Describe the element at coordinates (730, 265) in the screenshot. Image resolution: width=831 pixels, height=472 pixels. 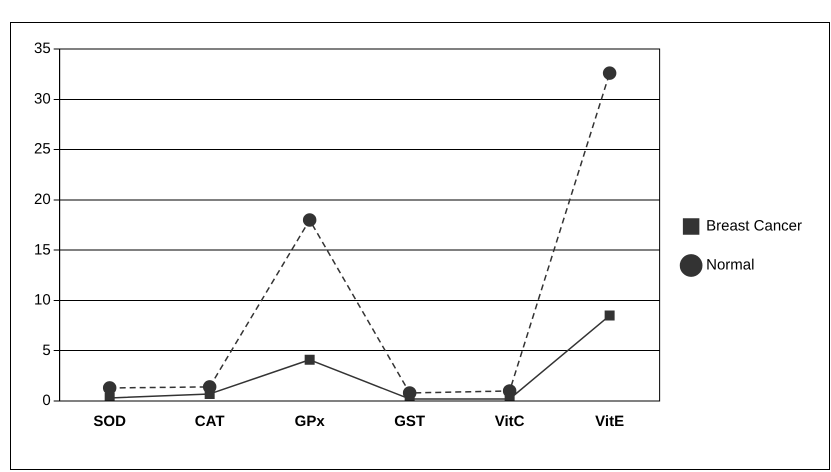
I see `legend-label: Normal` at that location.